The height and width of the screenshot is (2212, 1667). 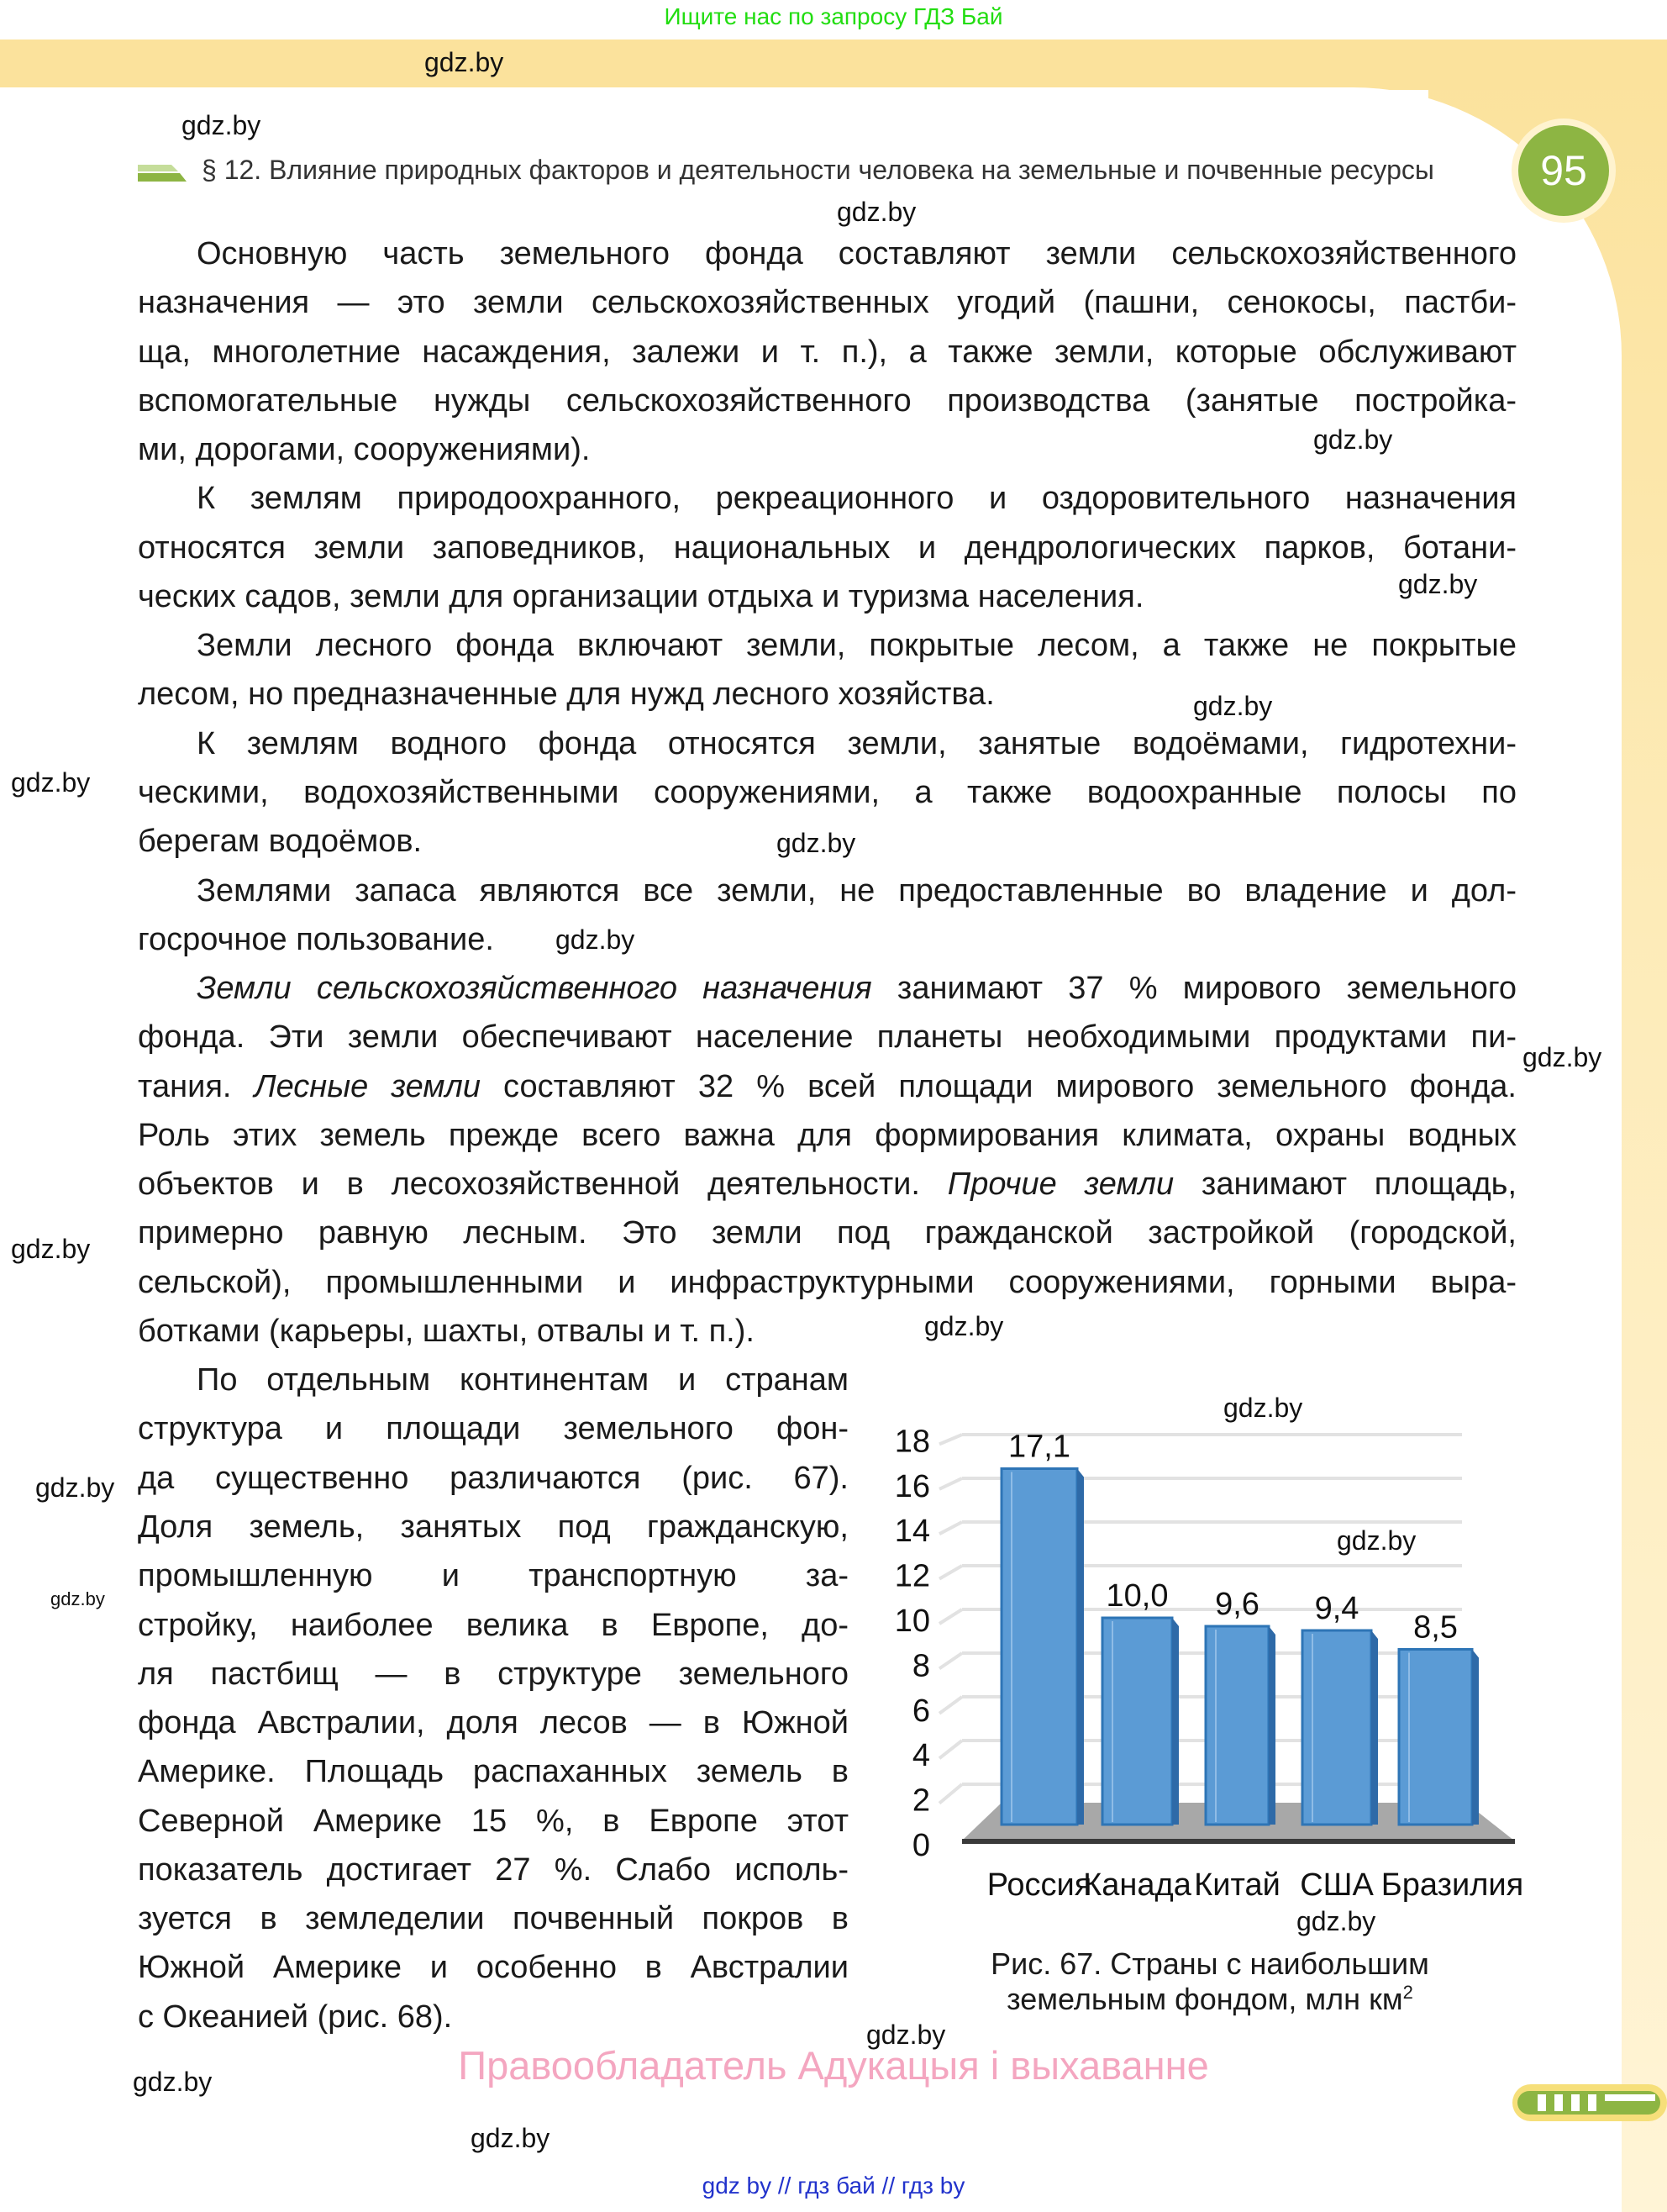 What do you see at coordinates (1237, 1885) in the screenshot?
I see `category-label: Китай` at bounding box center [1237, 1885].